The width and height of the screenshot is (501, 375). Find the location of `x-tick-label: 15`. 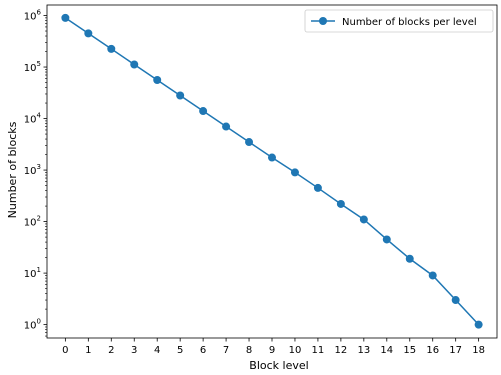

x-tick-label: 15 is located at coordinates (409, 350).